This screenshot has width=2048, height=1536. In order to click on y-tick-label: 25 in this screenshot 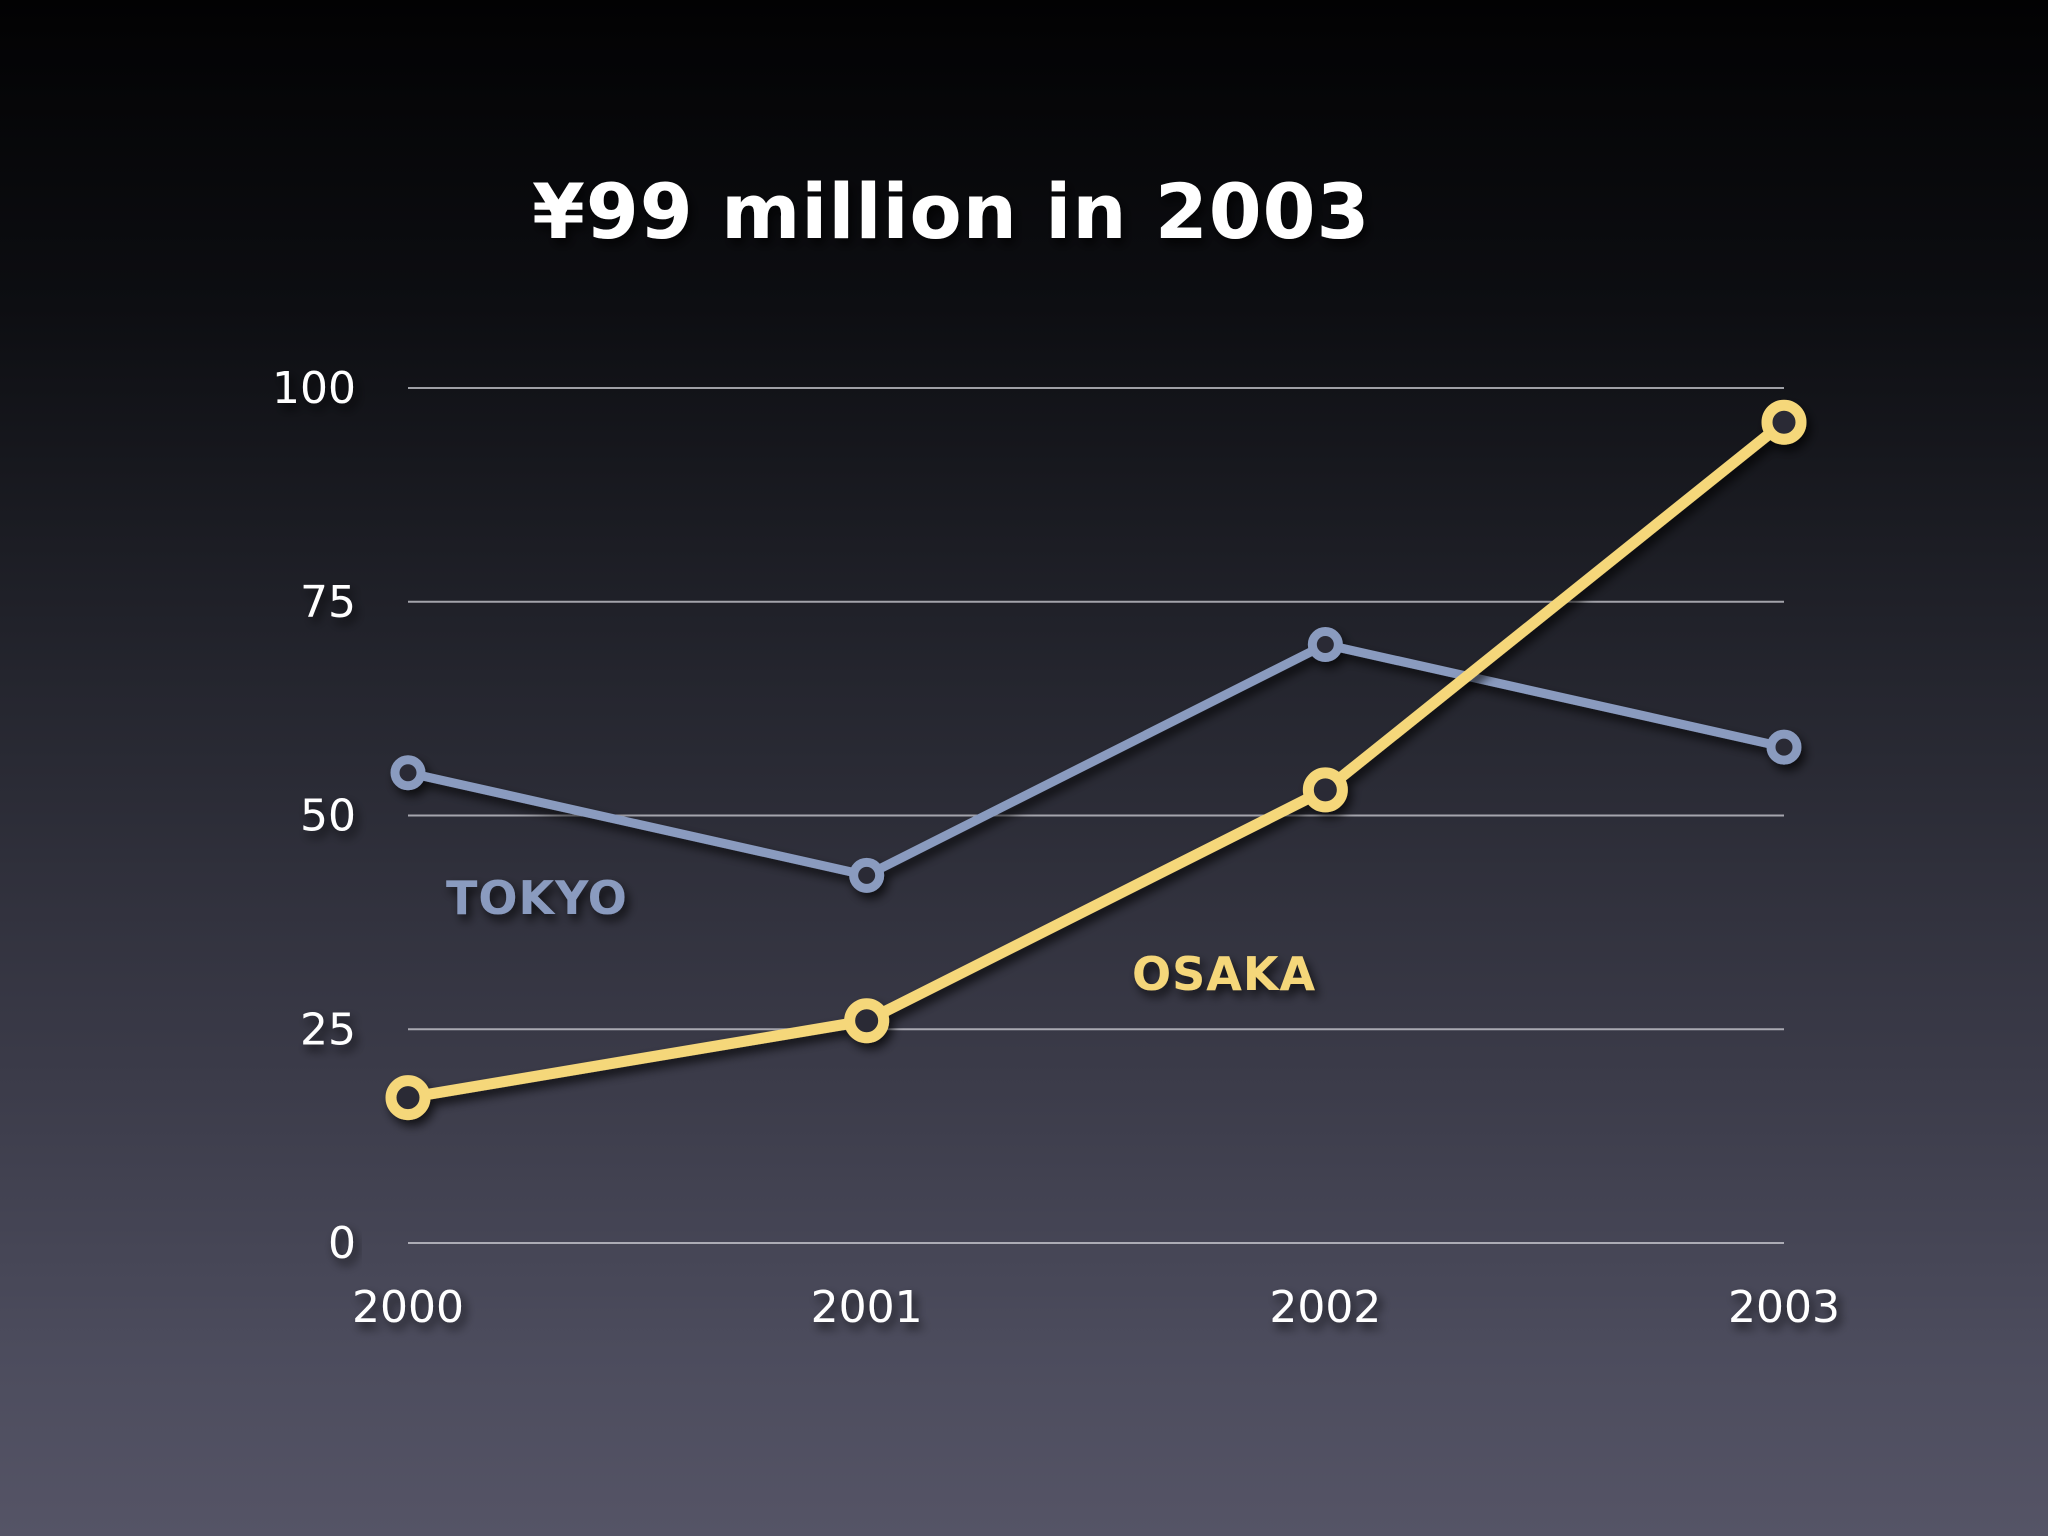, I will do `click(328, 1029)`.